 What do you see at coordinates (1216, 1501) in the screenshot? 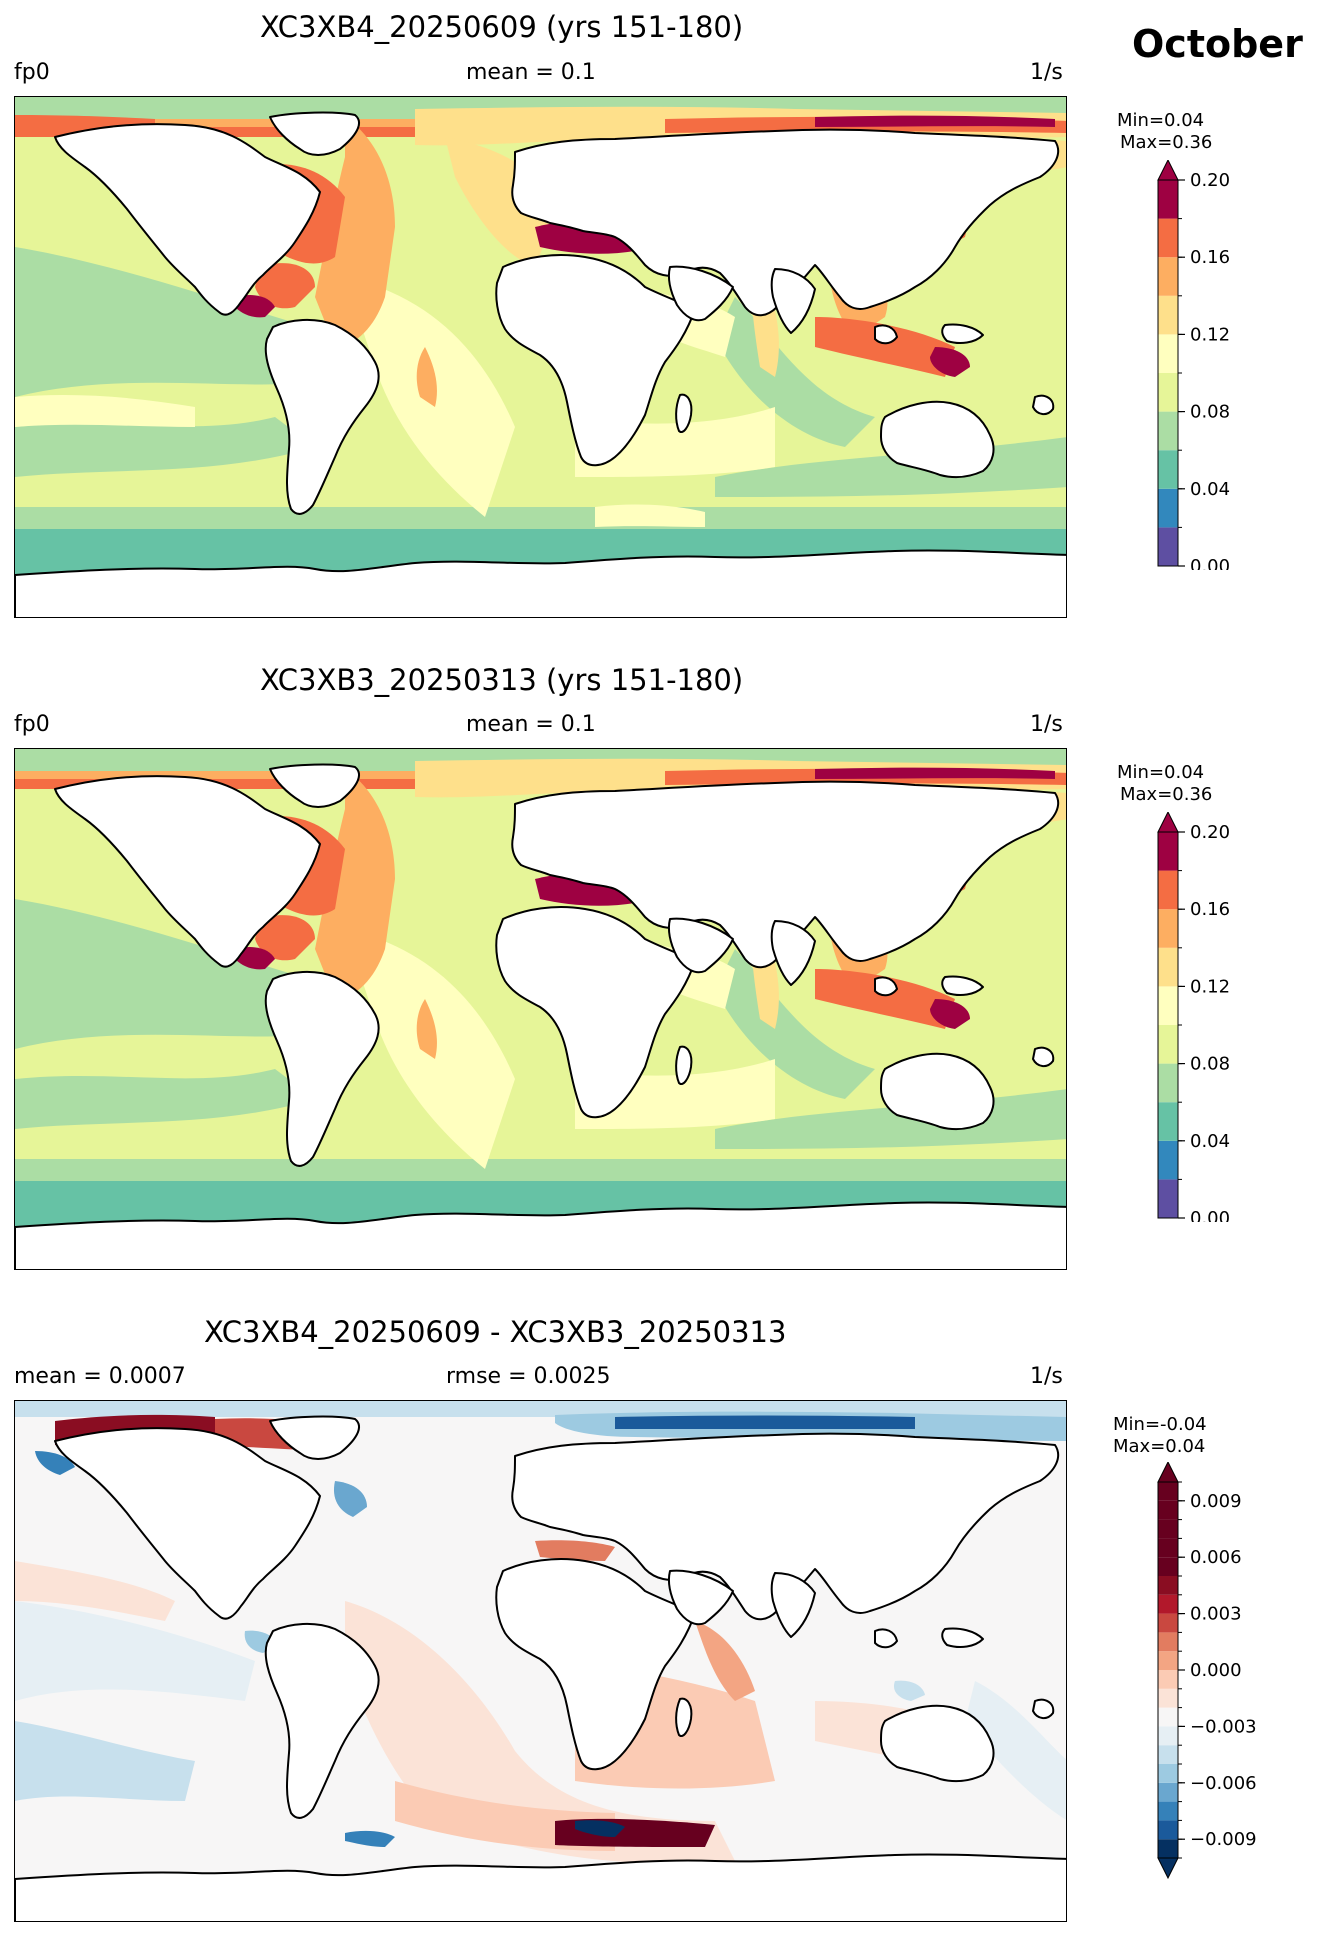
I see `colorbar-tick-label: 0.009` at bounding box center [1216, 1501].